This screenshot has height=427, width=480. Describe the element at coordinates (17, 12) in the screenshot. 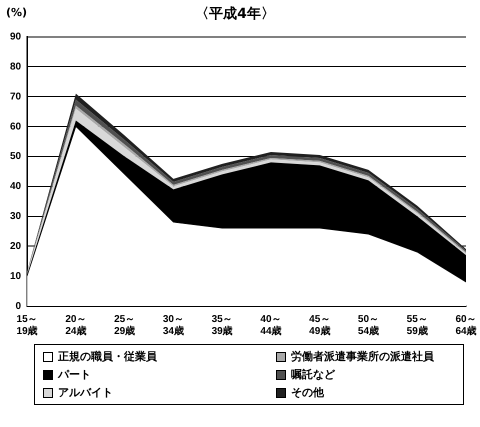

I see `y-axis-title: (%)` at that location.